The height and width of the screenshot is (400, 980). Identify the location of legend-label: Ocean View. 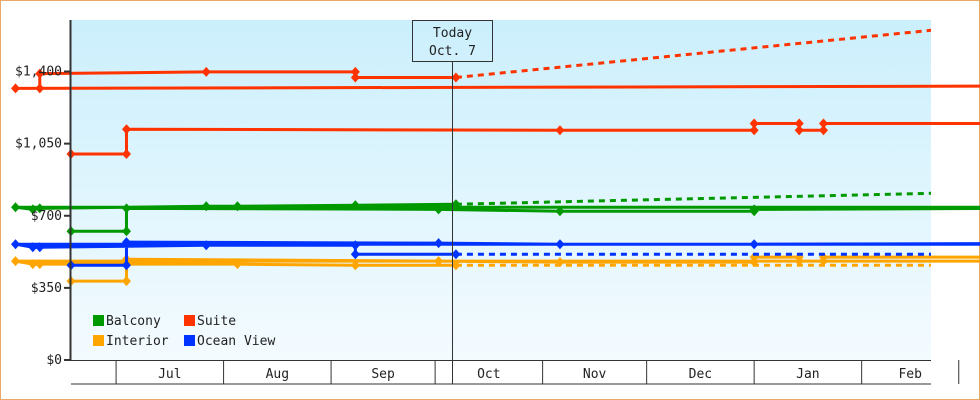
(236, 341).